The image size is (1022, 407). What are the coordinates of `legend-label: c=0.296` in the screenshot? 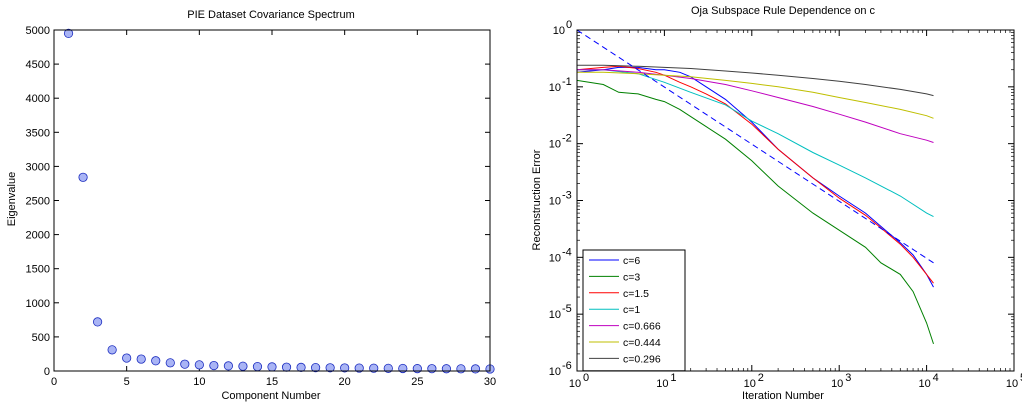 It's located at (642, 359).